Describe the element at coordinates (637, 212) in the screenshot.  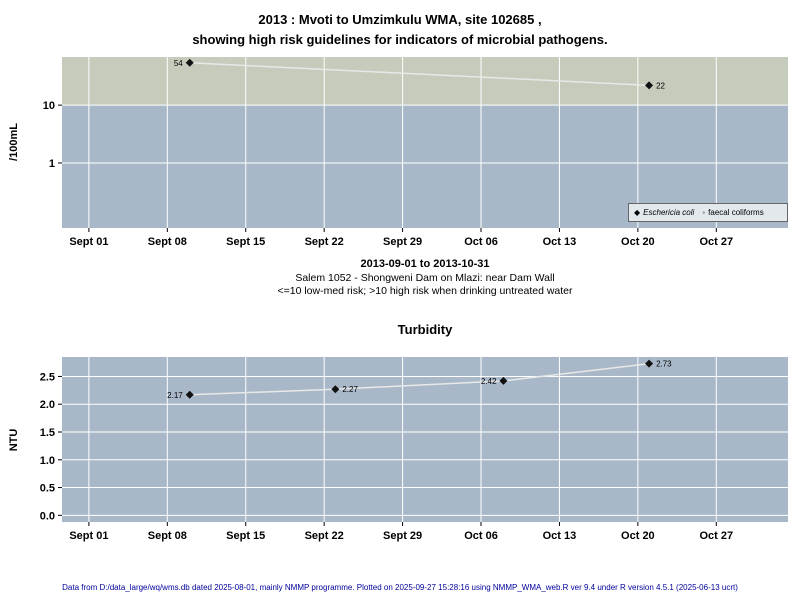
I see `diamond-marker-icon: ◆` at that location.